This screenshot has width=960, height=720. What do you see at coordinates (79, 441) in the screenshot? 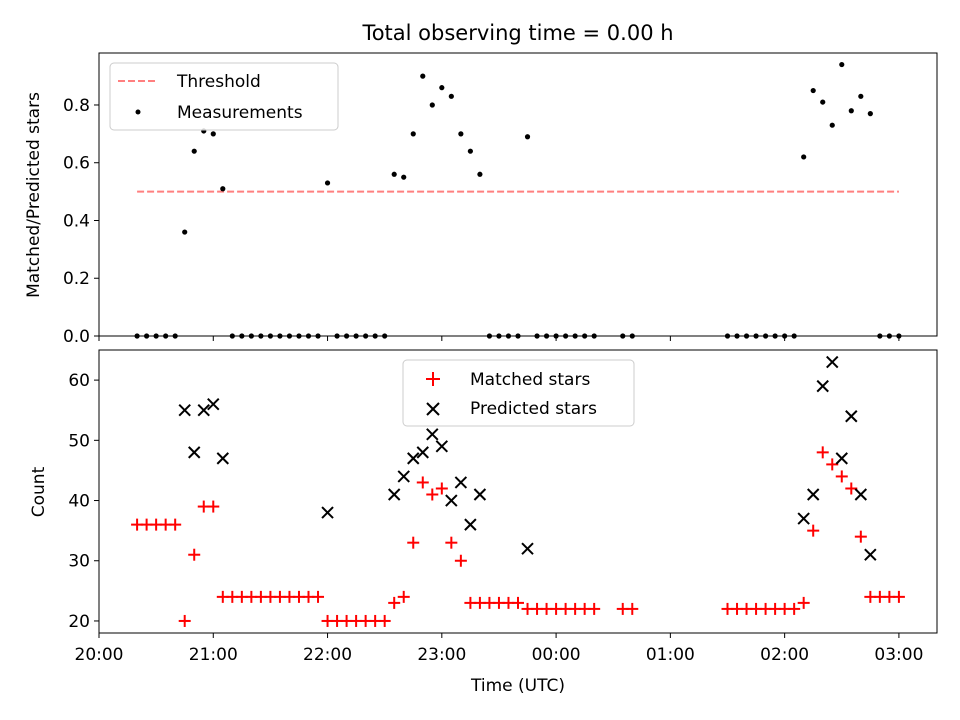
I see `bottom-y-tick-label: 50` at bounding box center [79, 441].